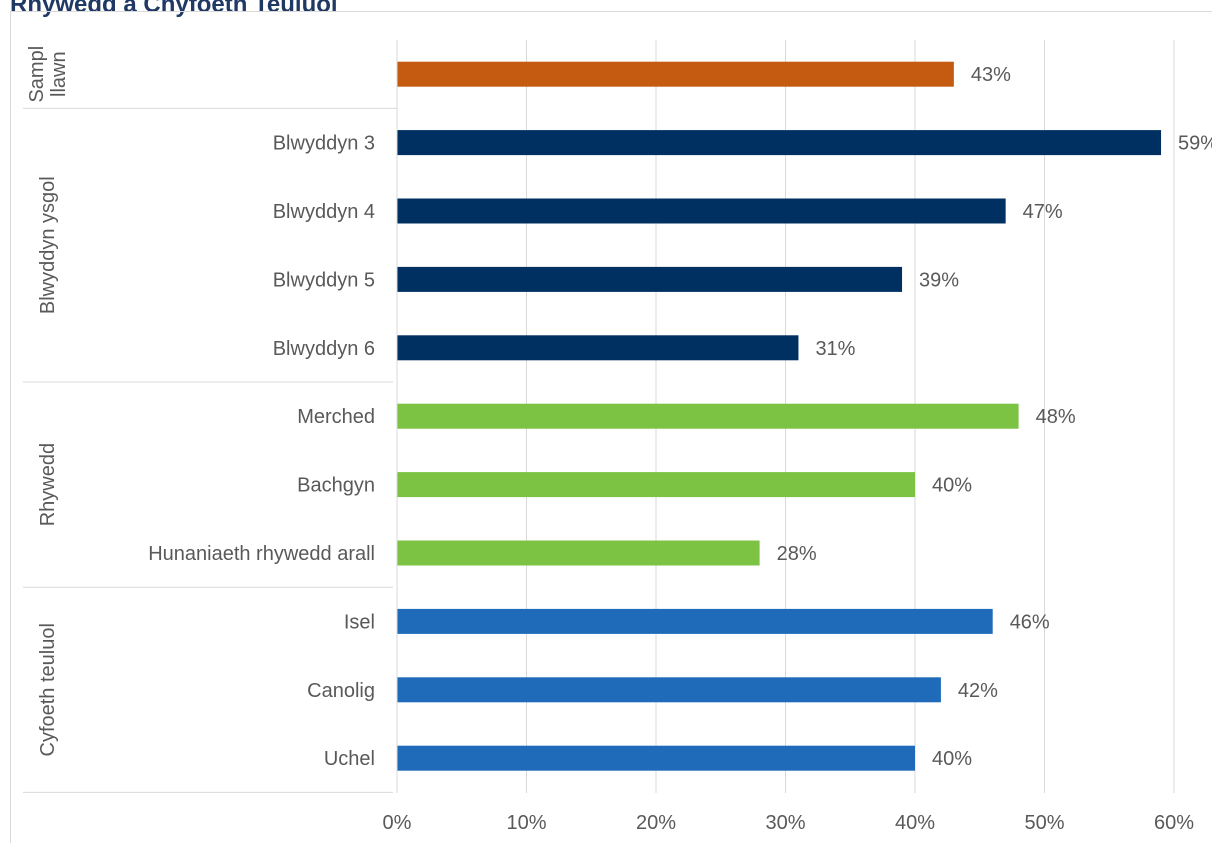 Image resolution: width=1212 pixels, height=843 pixels. What do you see at coordinates (785, 823) in the screenshot?
I see `x-tick-label: 30%` at bounding box center [785, 823].